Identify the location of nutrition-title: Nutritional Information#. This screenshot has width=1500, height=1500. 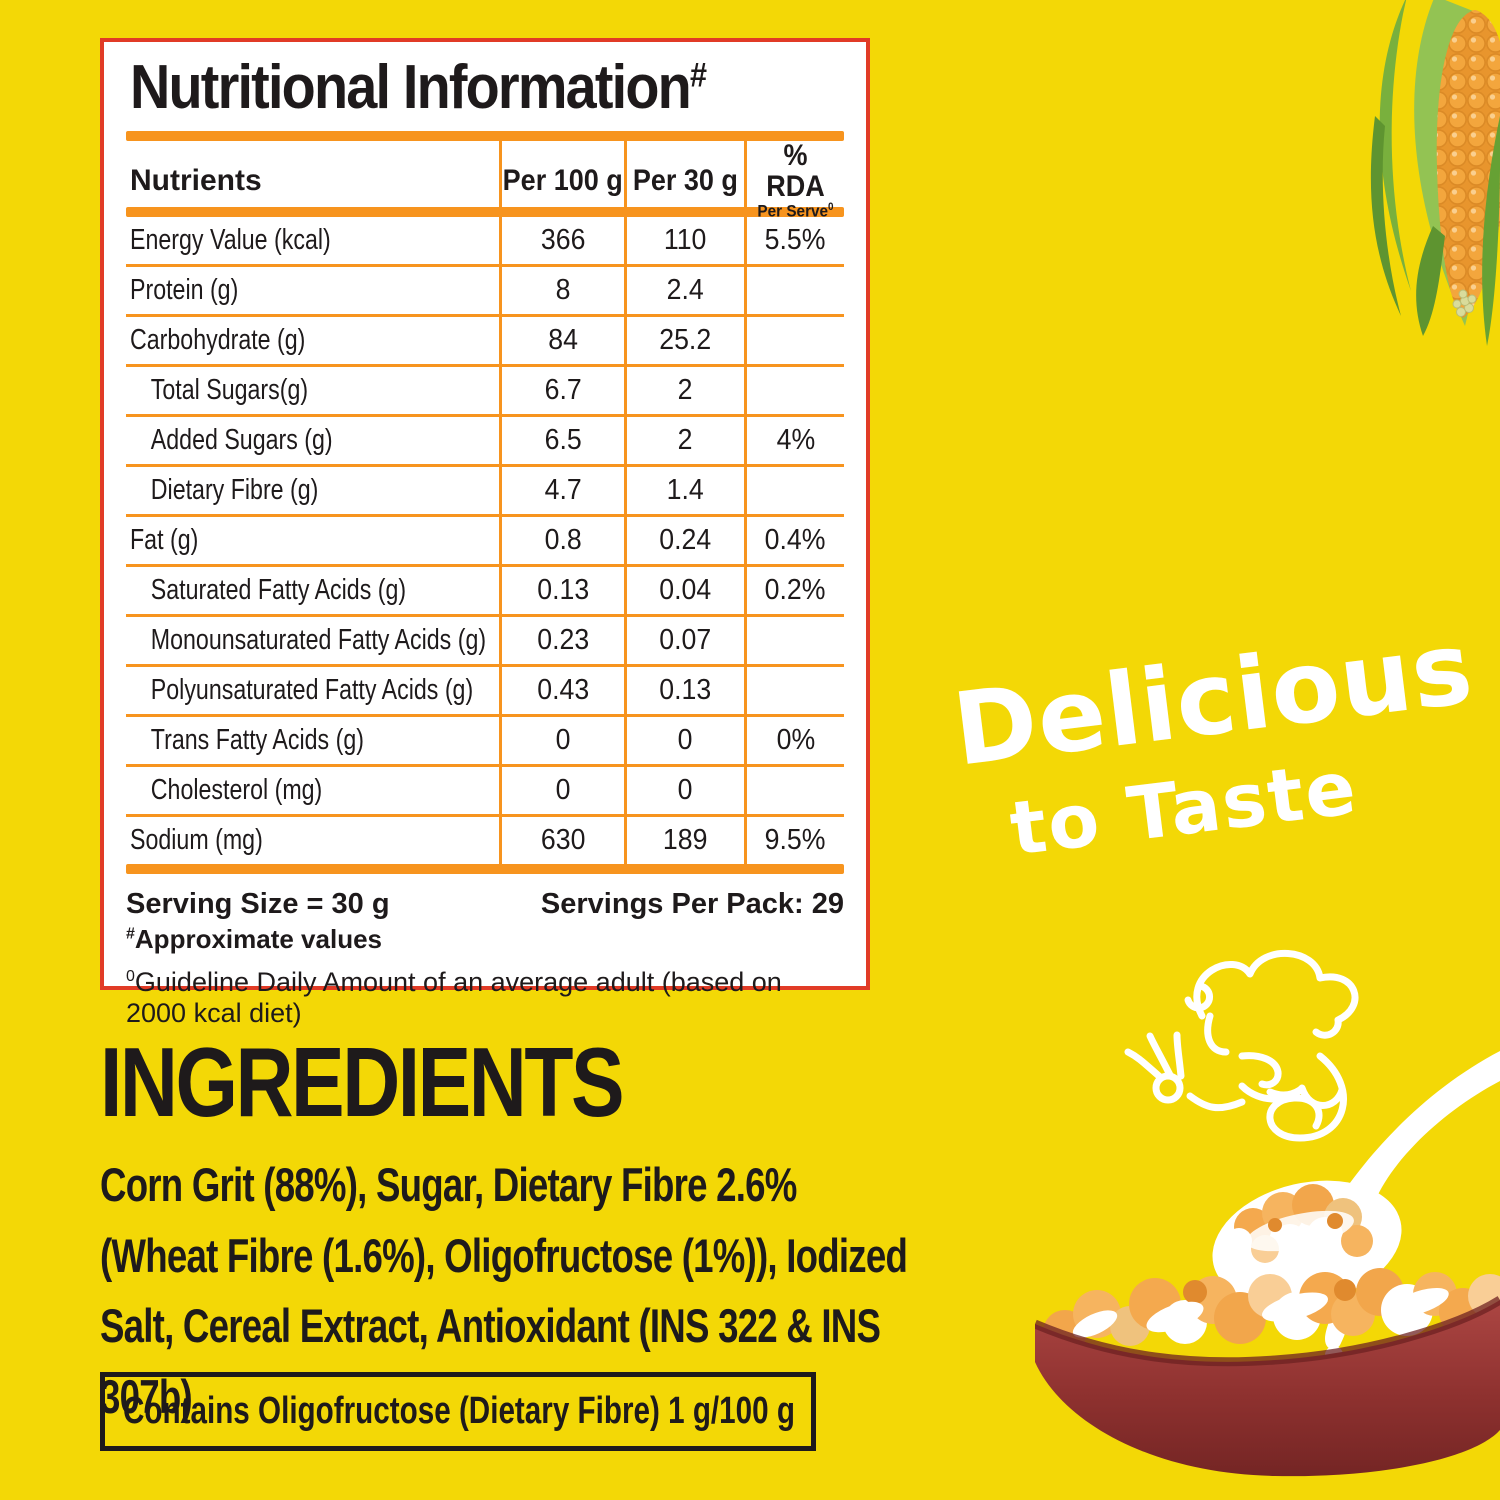
(451, 87).